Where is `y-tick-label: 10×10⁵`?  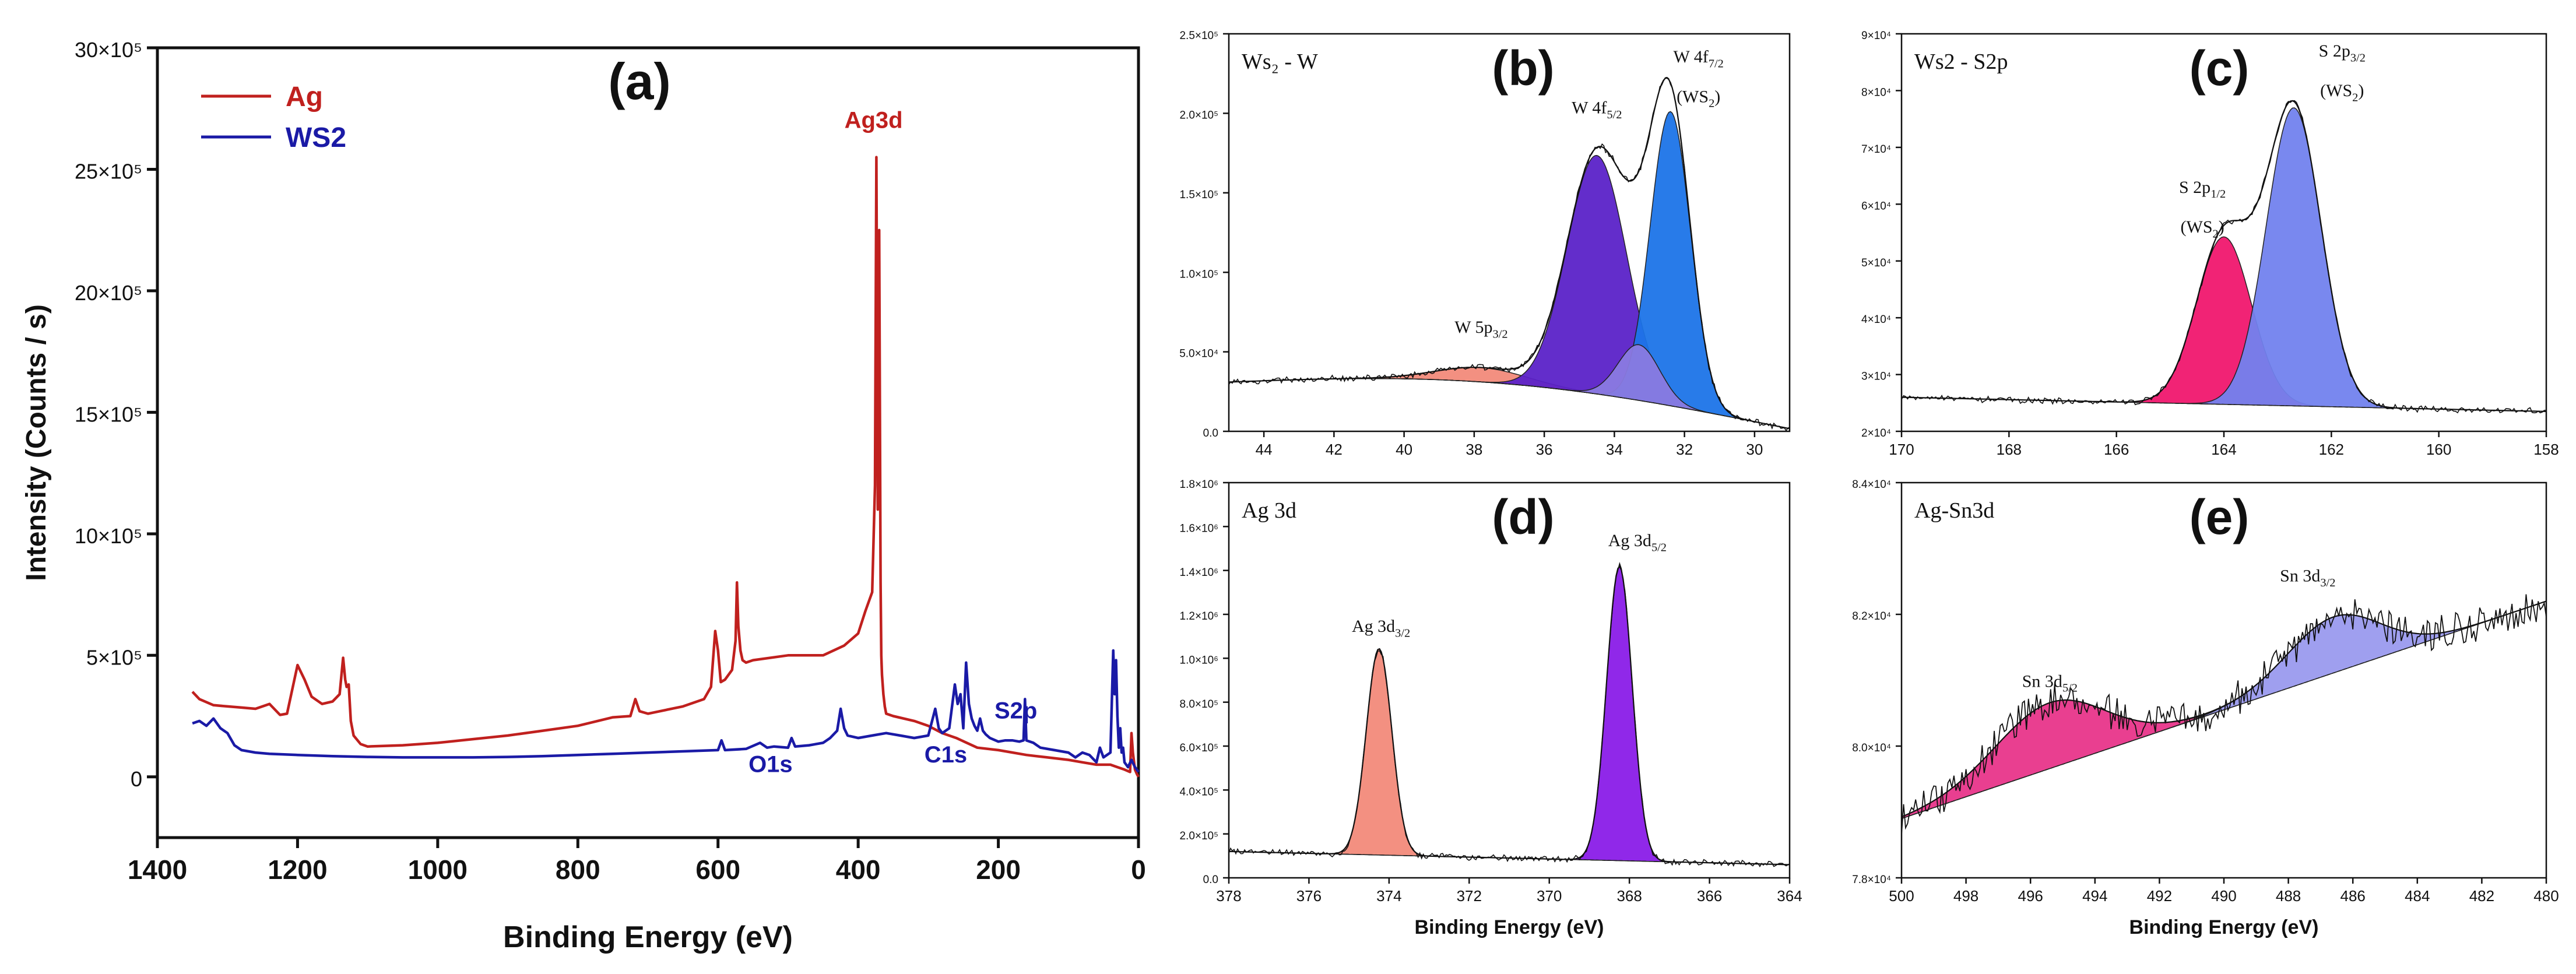 y-tick-label: 10×10⁵ is located at coordinates (108, 536).